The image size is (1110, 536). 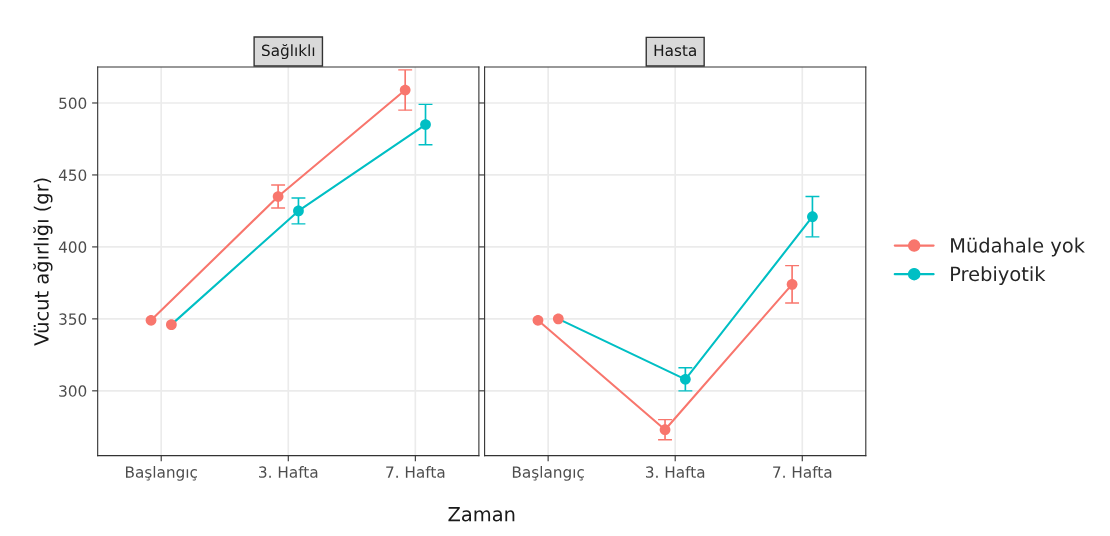 What do you see at coordinates (73, 319) in the screenshot?
I see `y-tick-label: 350` at bounding box center [73, 319].